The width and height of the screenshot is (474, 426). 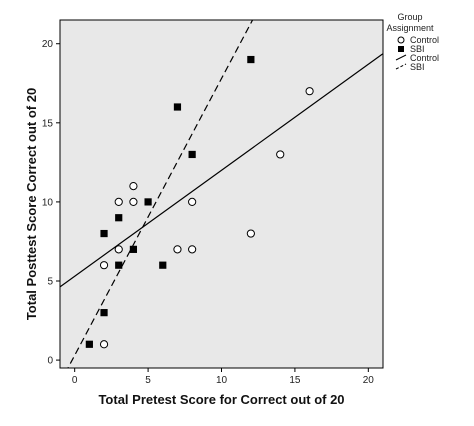 I want to click on x-axis: 0 5 10 15 20, so click(x=223, y=377).